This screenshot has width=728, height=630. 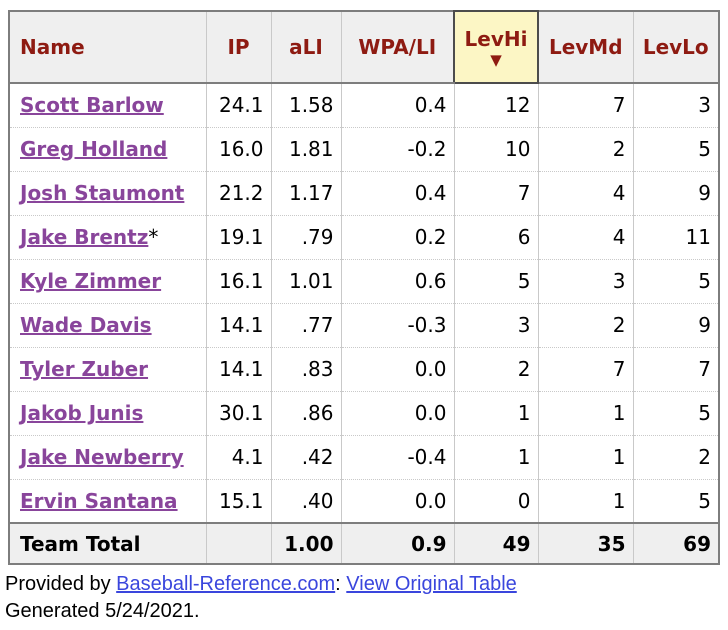 What do you see at coordinates (239, 543) in the screenshot?
I see `total-cell-ip` at bounding box center [239, 543].